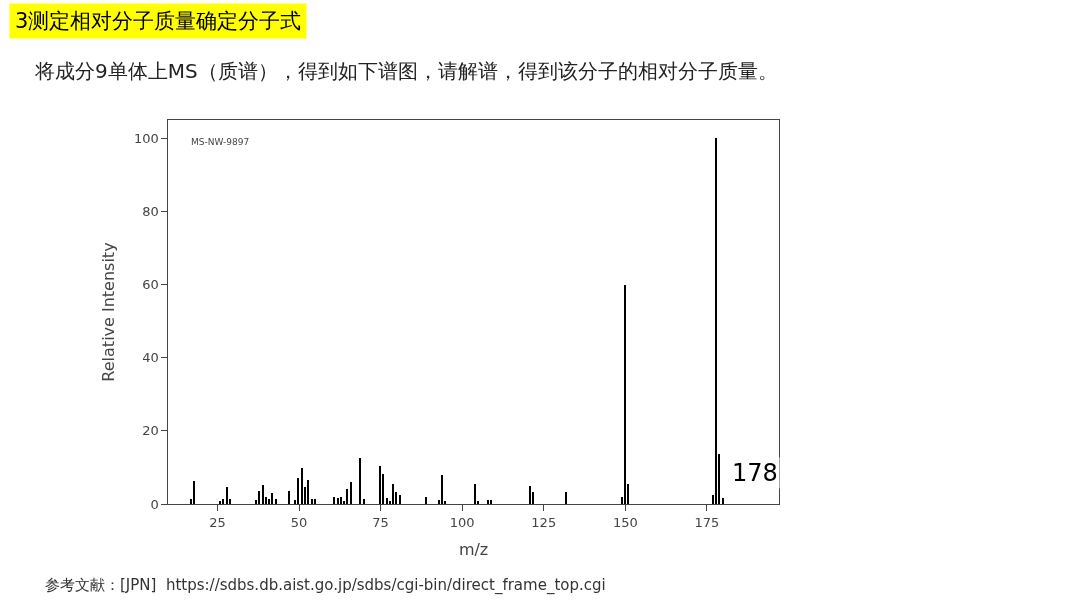  Describe the element at coordinates (150, 358) in the screenshot. I see `y-tick-label: 40` at that location.